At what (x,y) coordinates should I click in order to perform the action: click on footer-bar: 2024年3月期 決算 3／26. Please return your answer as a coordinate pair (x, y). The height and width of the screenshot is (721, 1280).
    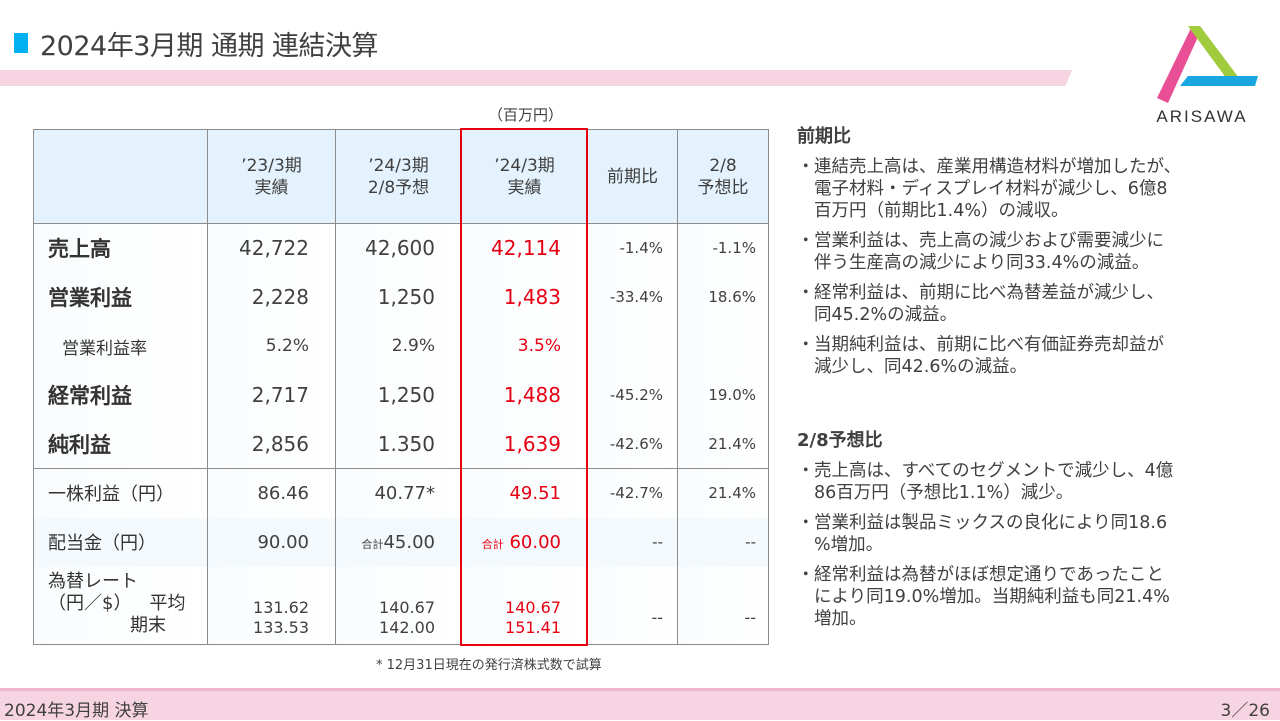
    Looking at the image, I should click on (640, 704).